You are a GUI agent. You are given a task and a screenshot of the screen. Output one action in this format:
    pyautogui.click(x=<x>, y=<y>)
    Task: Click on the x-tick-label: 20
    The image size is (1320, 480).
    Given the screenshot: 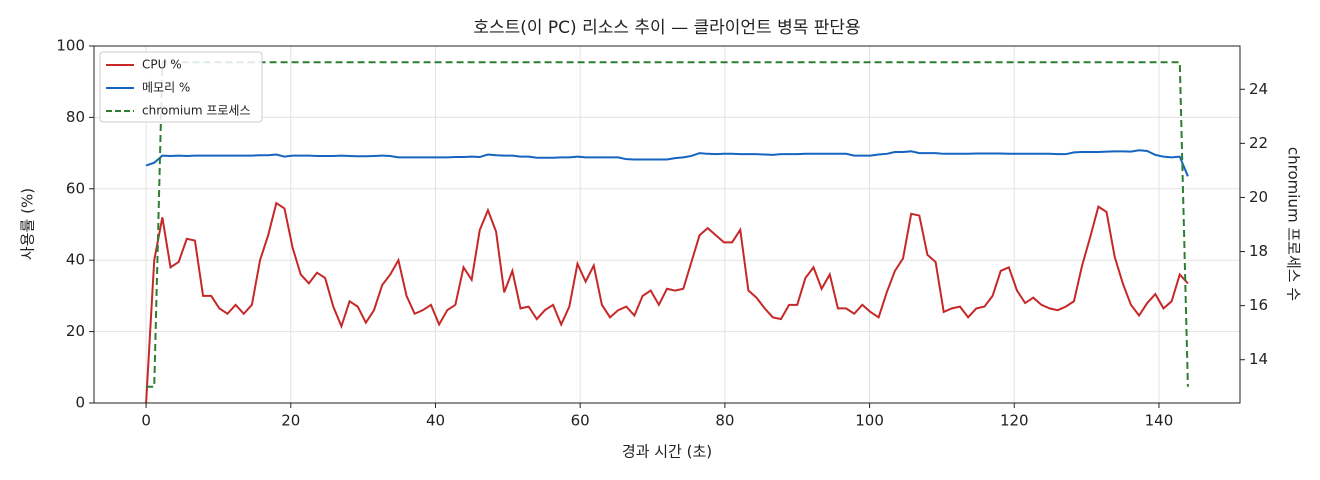 What is the action you would take?
    pyautogui.click(x=290, y=421)
    